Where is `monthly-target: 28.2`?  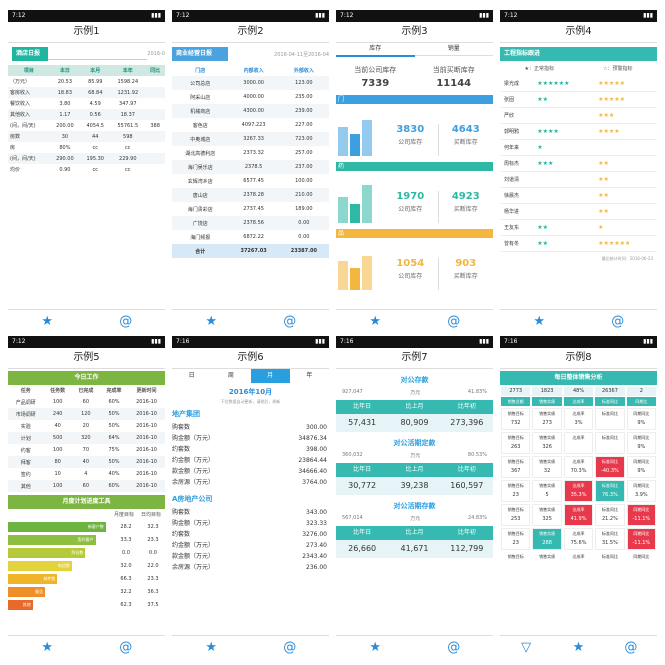 monthly-target: 28.2 is located at coordinates (126, 526).